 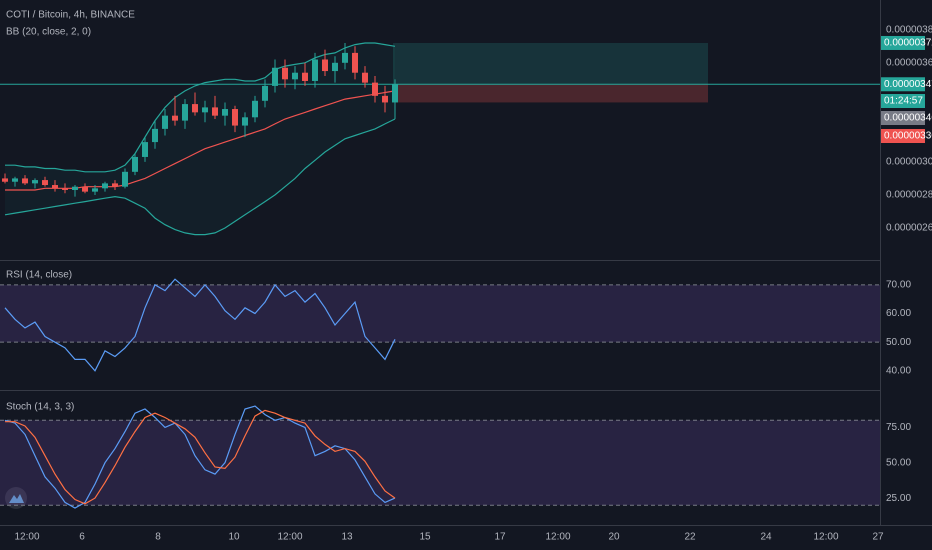 What do you see at coordinates (614, 537) in the screenshot?
I see `time-label: 20` at bounding box center [614, 537].